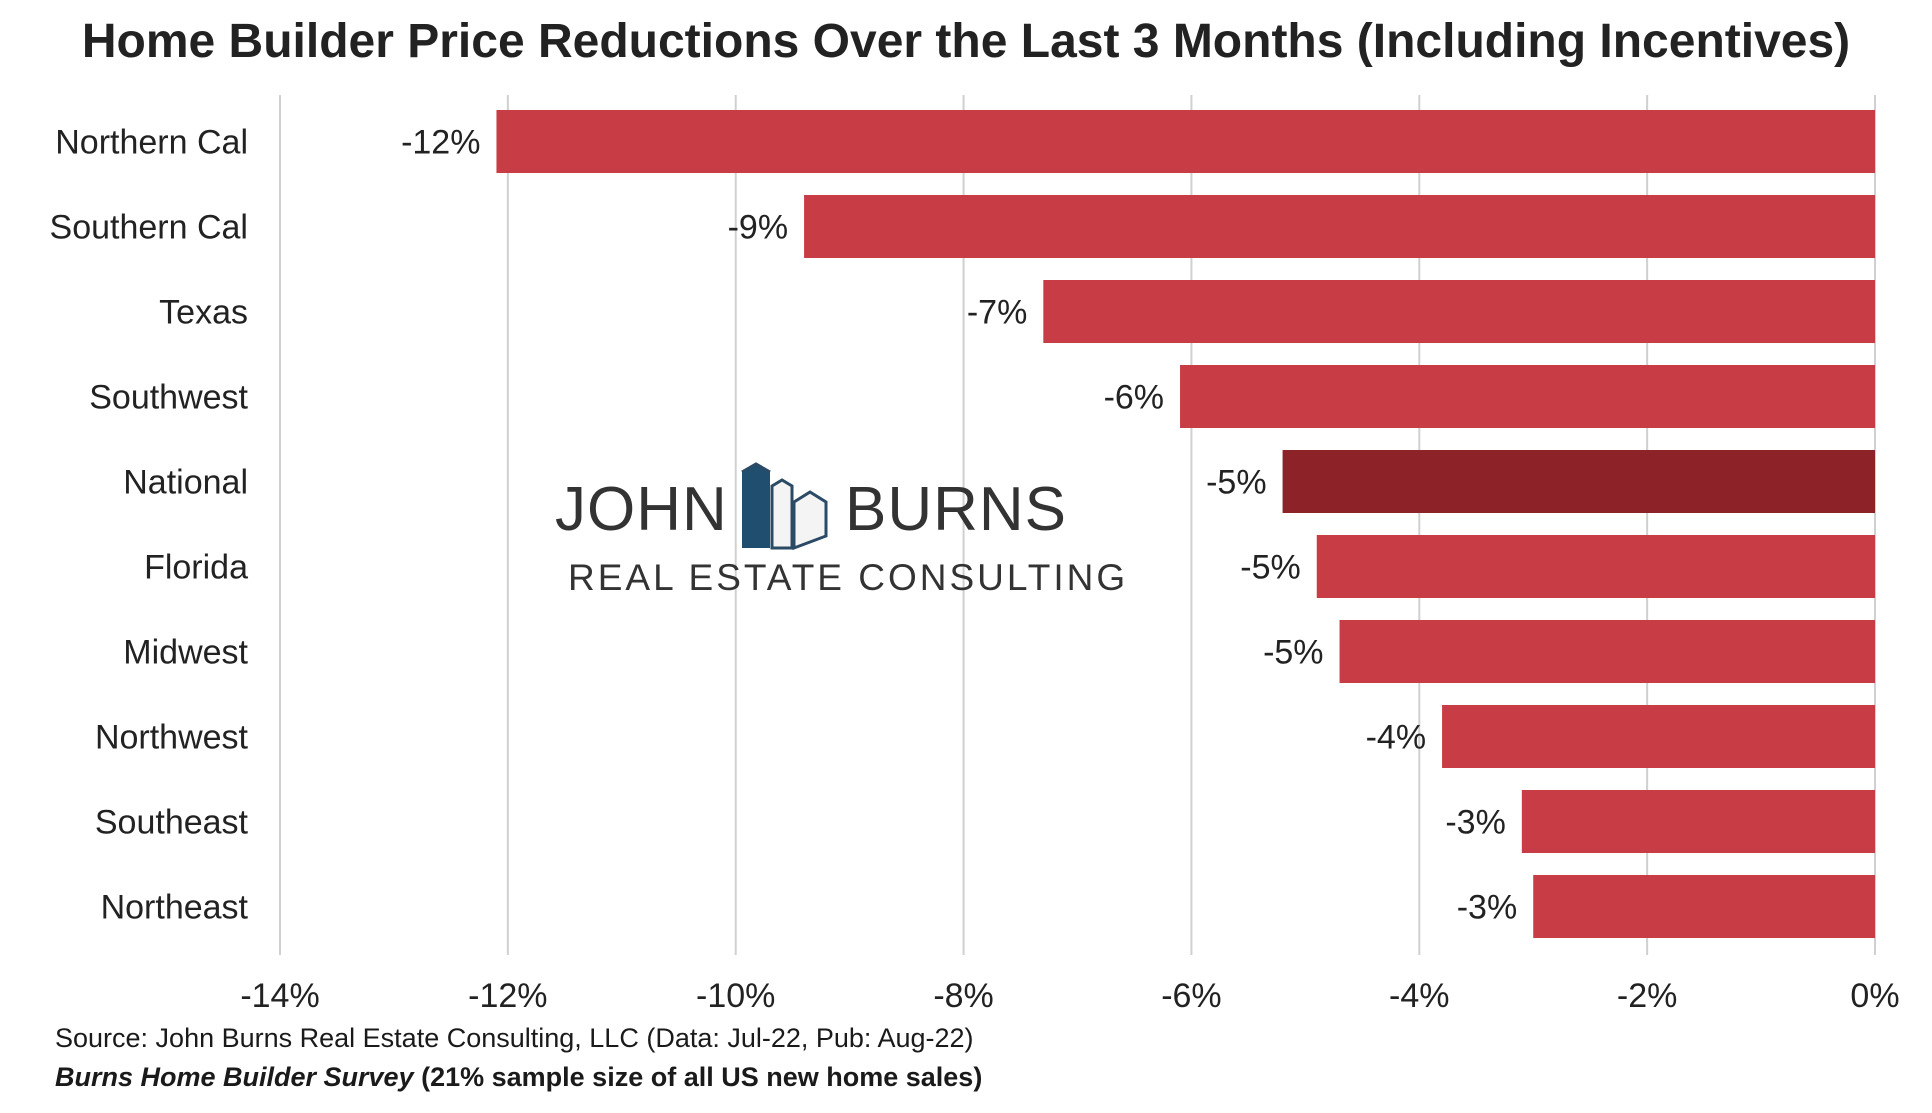 The height and width of the screenshot is (1113, 1932). What do you see at coordinates (956, 509) in the screenshot?
I see `watermark-burns: BURNS` at bounding box center [956, 509].